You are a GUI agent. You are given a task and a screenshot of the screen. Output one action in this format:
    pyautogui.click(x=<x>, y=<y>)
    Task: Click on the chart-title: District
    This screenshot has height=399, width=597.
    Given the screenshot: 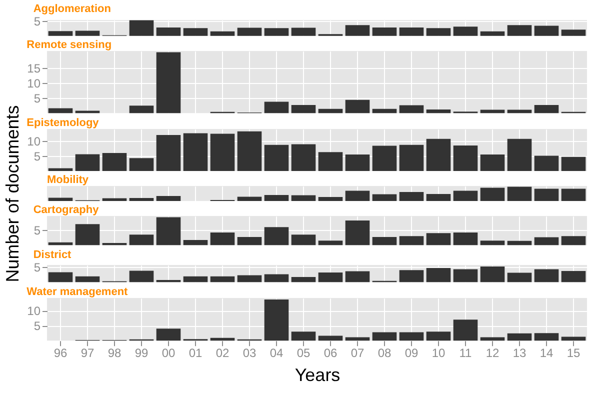 What is the action you would take?
    pyautogui.click(x=52, y=255)
    